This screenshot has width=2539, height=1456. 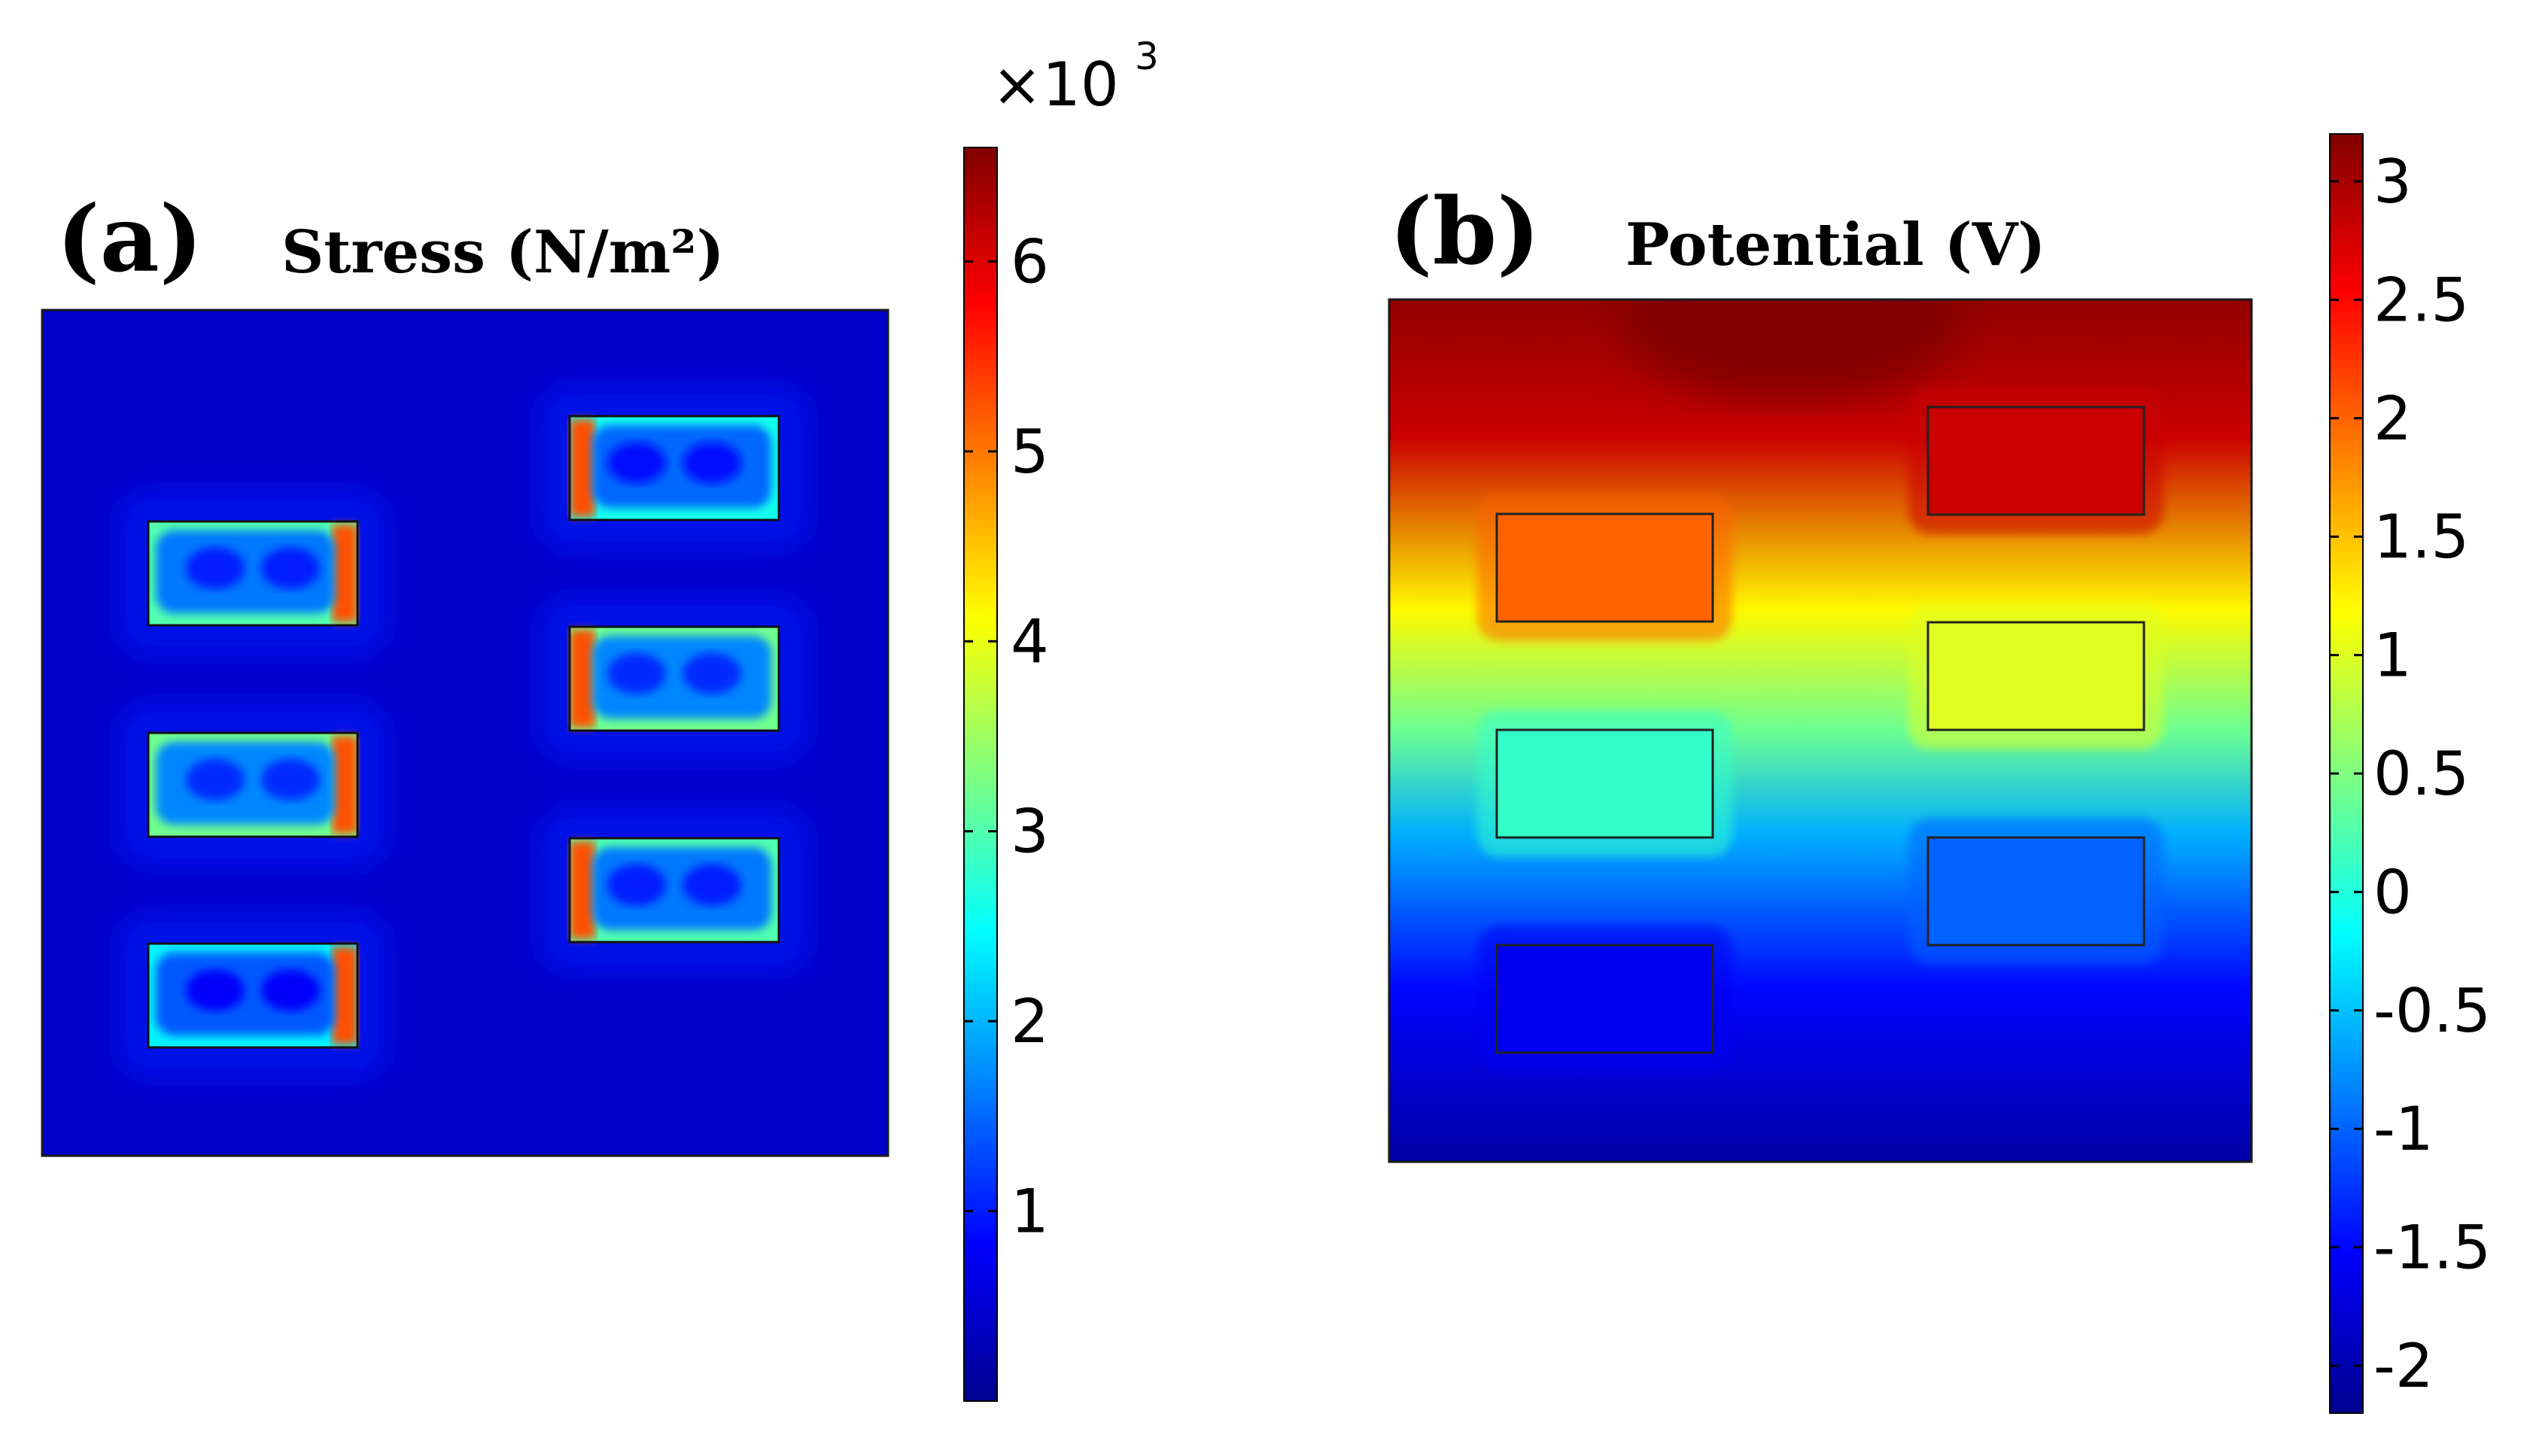 I want to click on potential-inclusions, so click(x=1820, y=730).